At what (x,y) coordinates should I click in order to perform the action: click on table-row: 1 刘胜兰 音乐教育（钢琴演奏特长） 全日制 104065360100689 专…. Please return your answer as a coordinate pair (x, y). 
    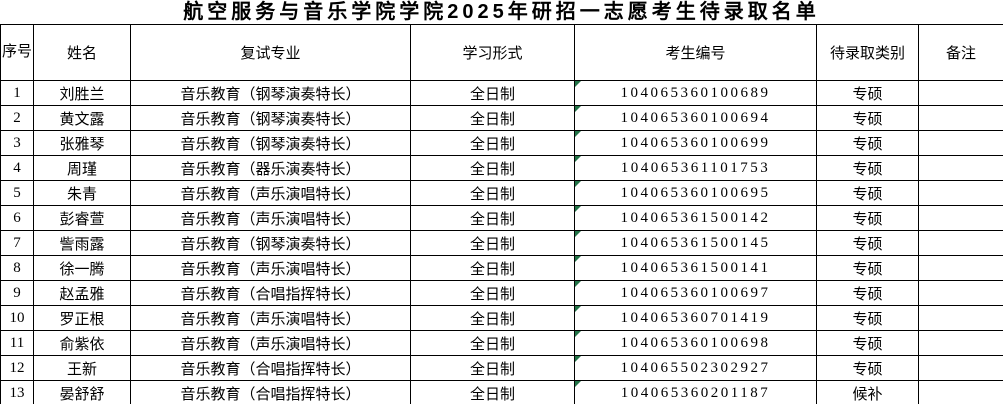
    Looking at the image, I should click on (501, 93).